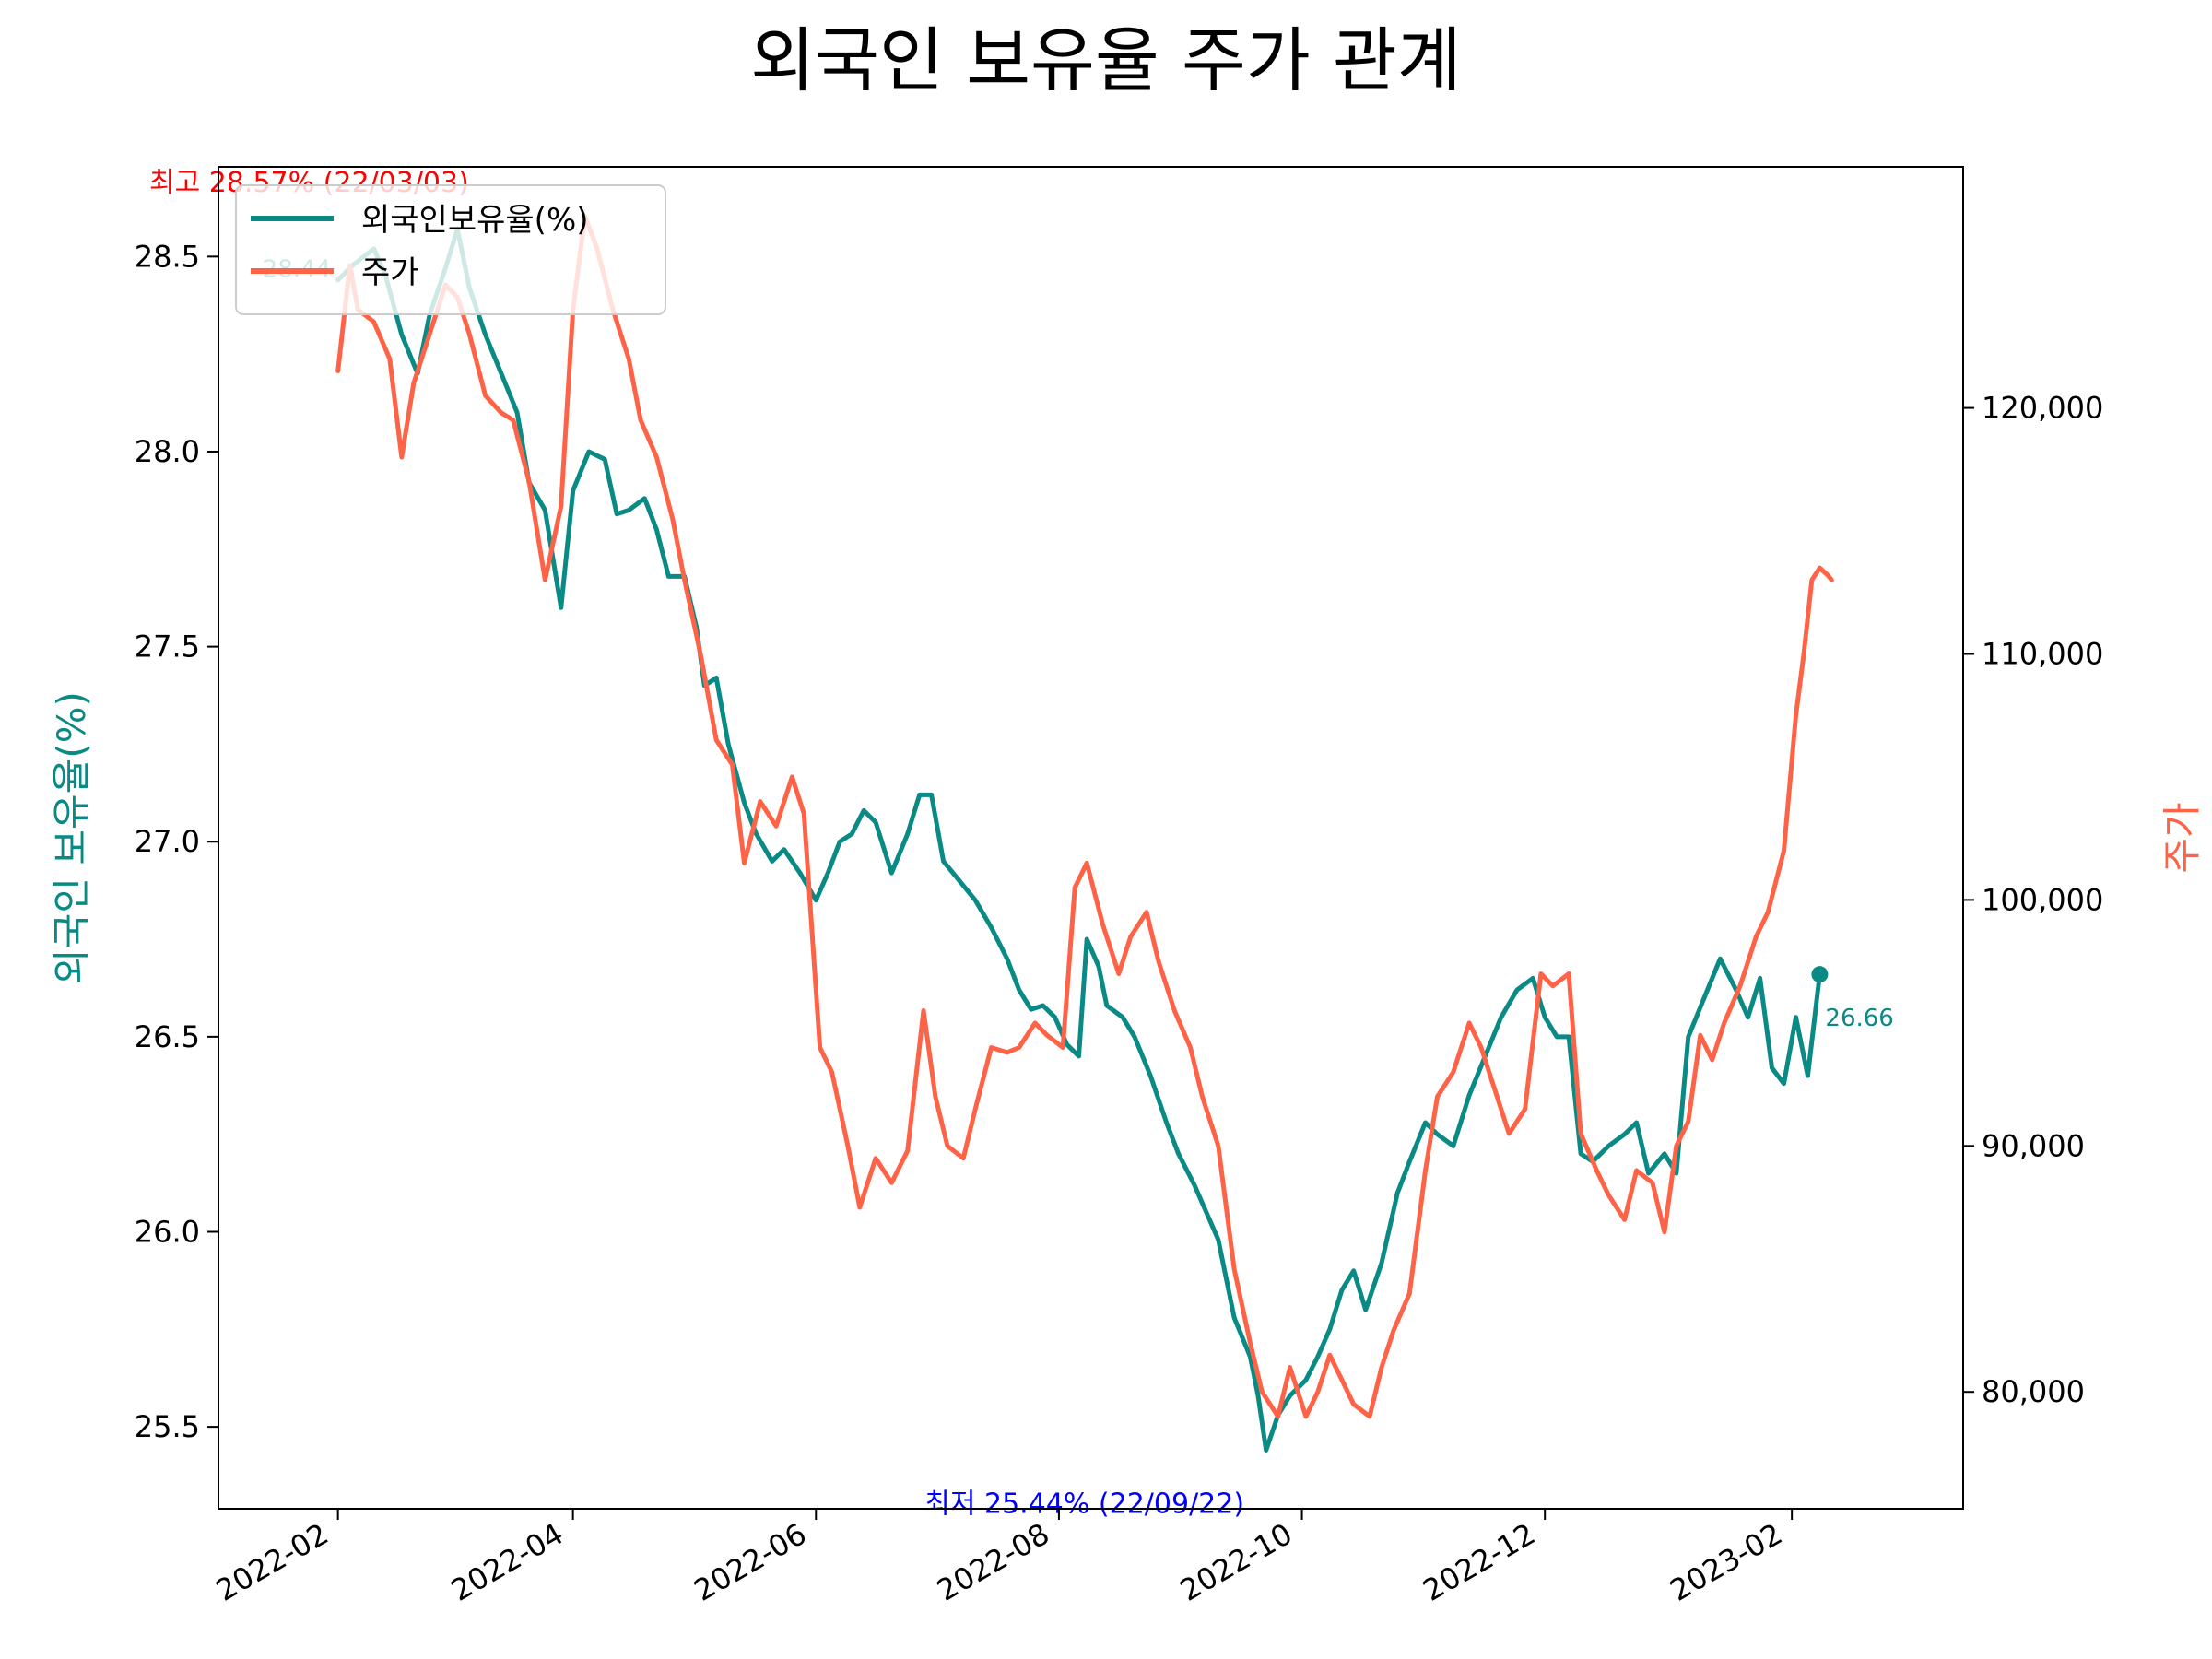 The width and height of the screenshot is (2212, 1659). I want to click on y-left-tick-label: 27.5, so click(167, 647).